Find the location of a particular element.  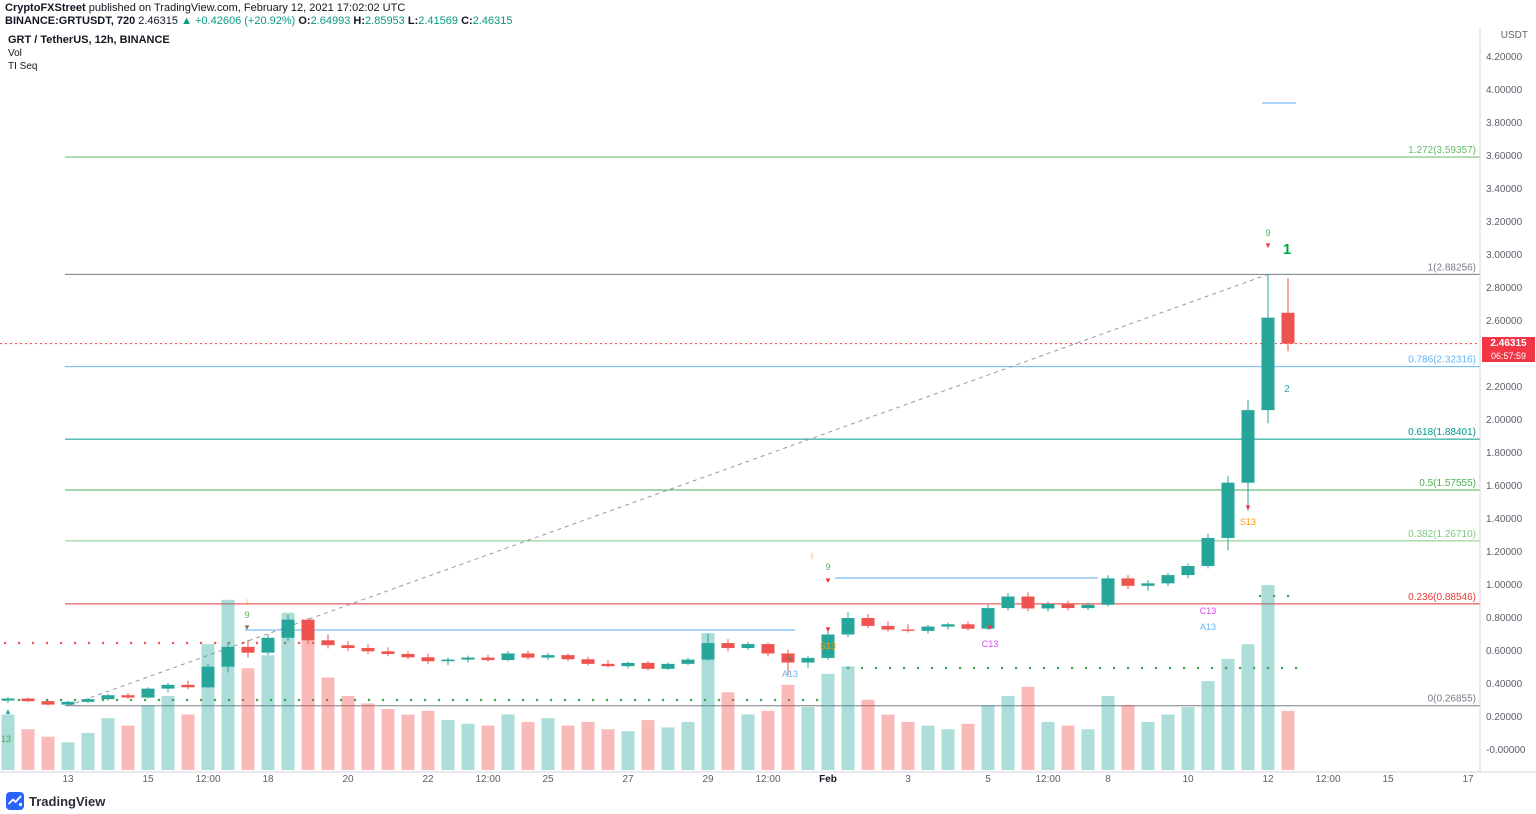

tradingview-logo-icon is located at coordinates (15, 801).